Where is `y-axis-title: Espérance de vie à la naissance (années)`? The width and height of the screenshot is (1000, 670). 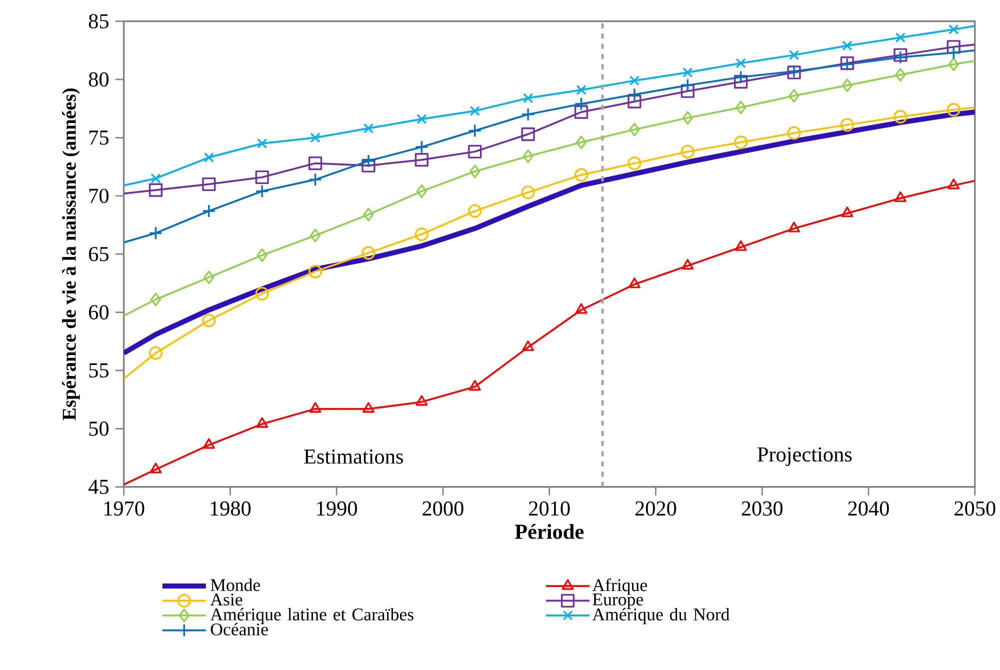
y-axis-title: Espérance de vie à la naissance (années) is located at coordinates (71, 254).